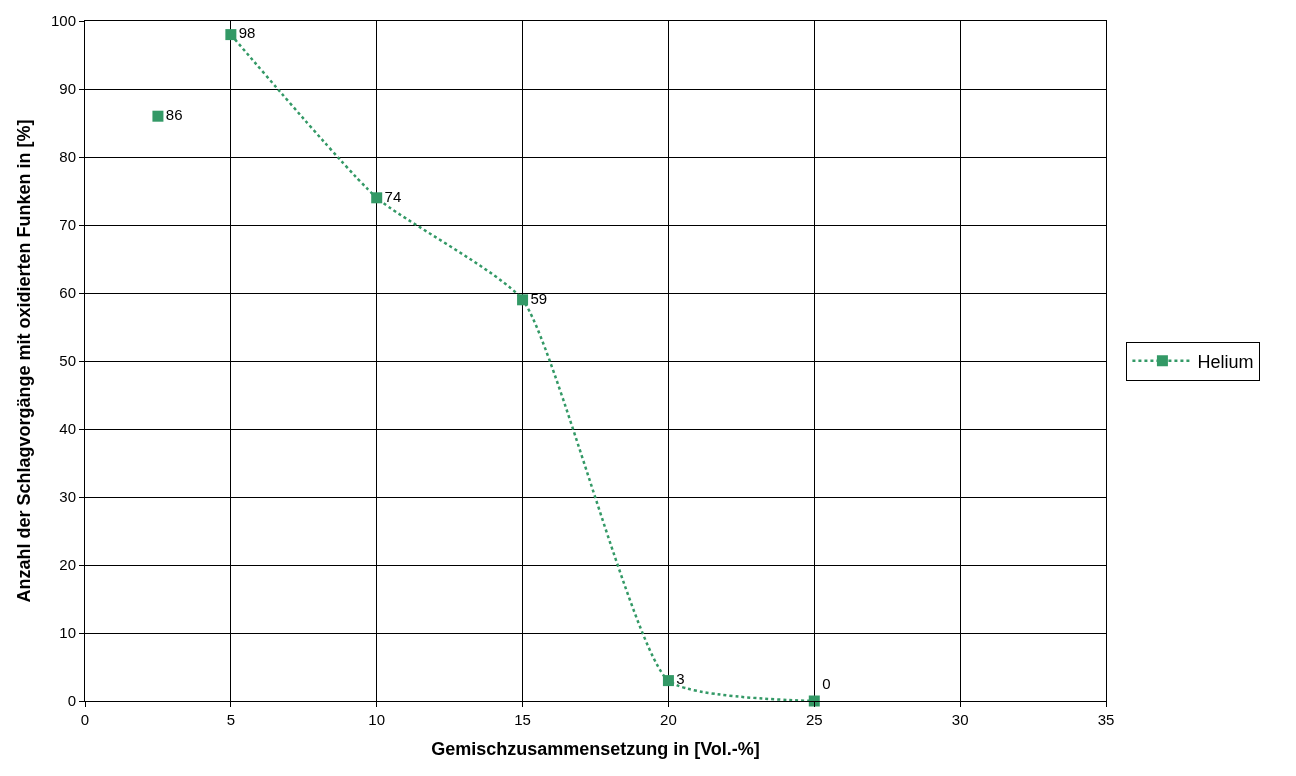 This screenshot has height=776, width=1296. Describe the element at coordinates (393, 196) in the screenshot. I see `data-label: 74` at that location.